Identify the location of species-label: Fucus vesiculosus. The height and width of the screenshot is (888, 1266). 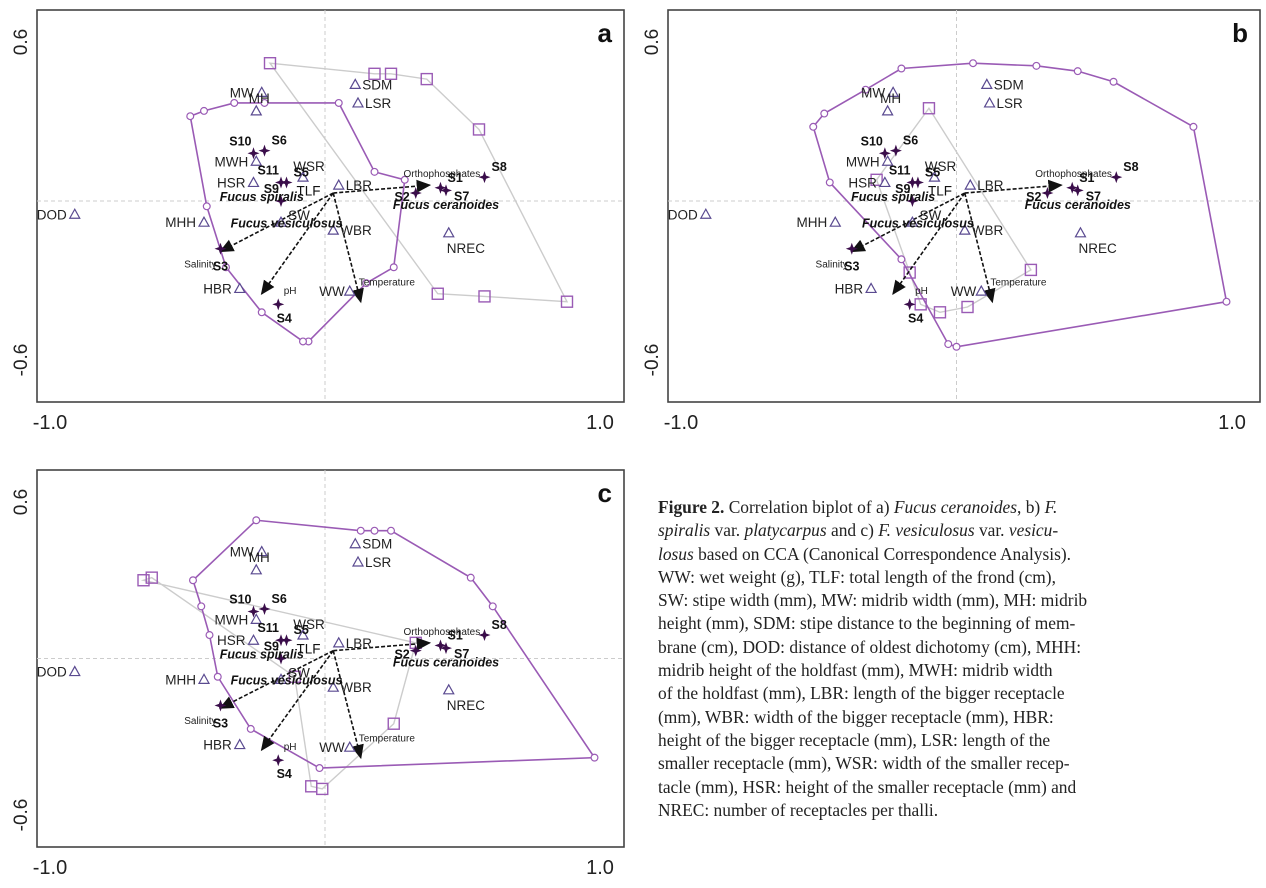
(918, 224).